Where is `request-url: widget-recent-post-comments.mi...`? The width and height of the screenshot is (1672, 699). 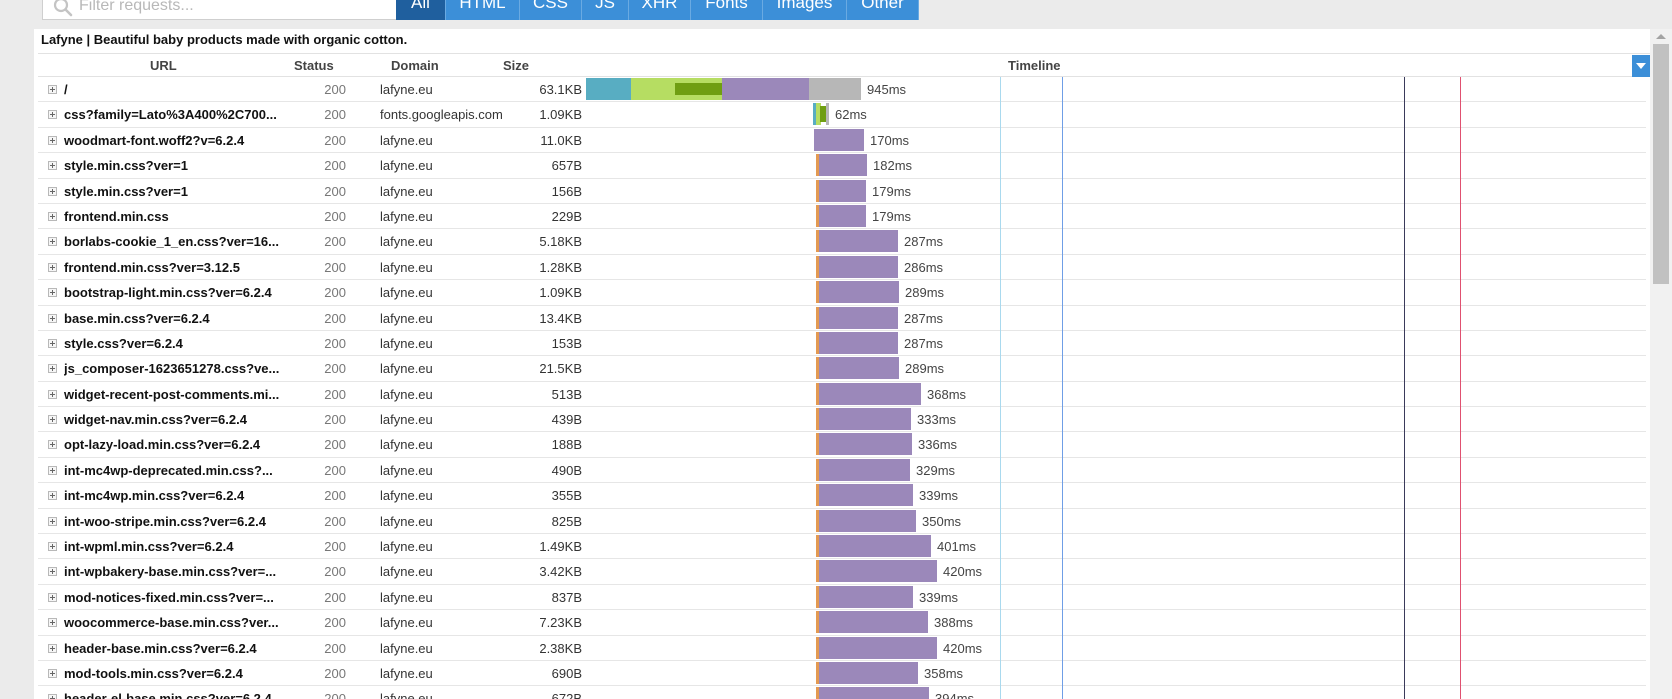
request-url: widget-recent-post-comments.mi... is located at coordinates (172, 394).